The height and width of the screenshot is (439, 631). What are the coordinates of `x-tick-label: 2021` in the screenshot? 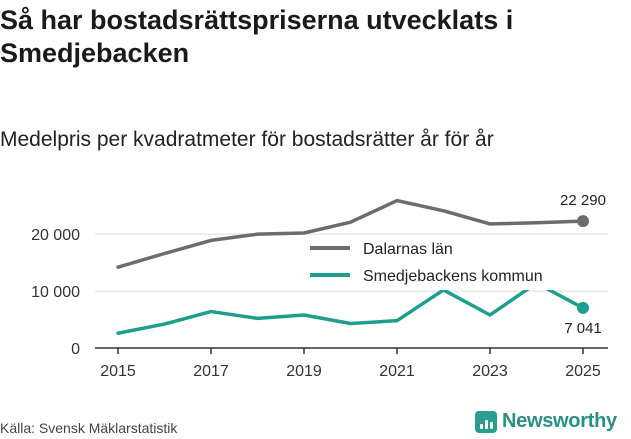 It's located at (397, 371).